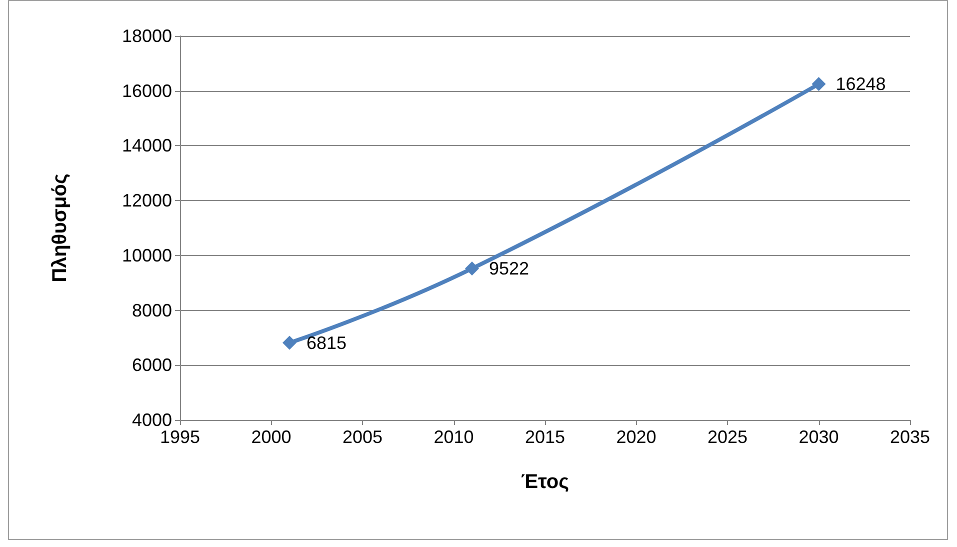  Describe the element at coordinates (861, 84) in the screenshot. I see `data-label: 16248` at that location.